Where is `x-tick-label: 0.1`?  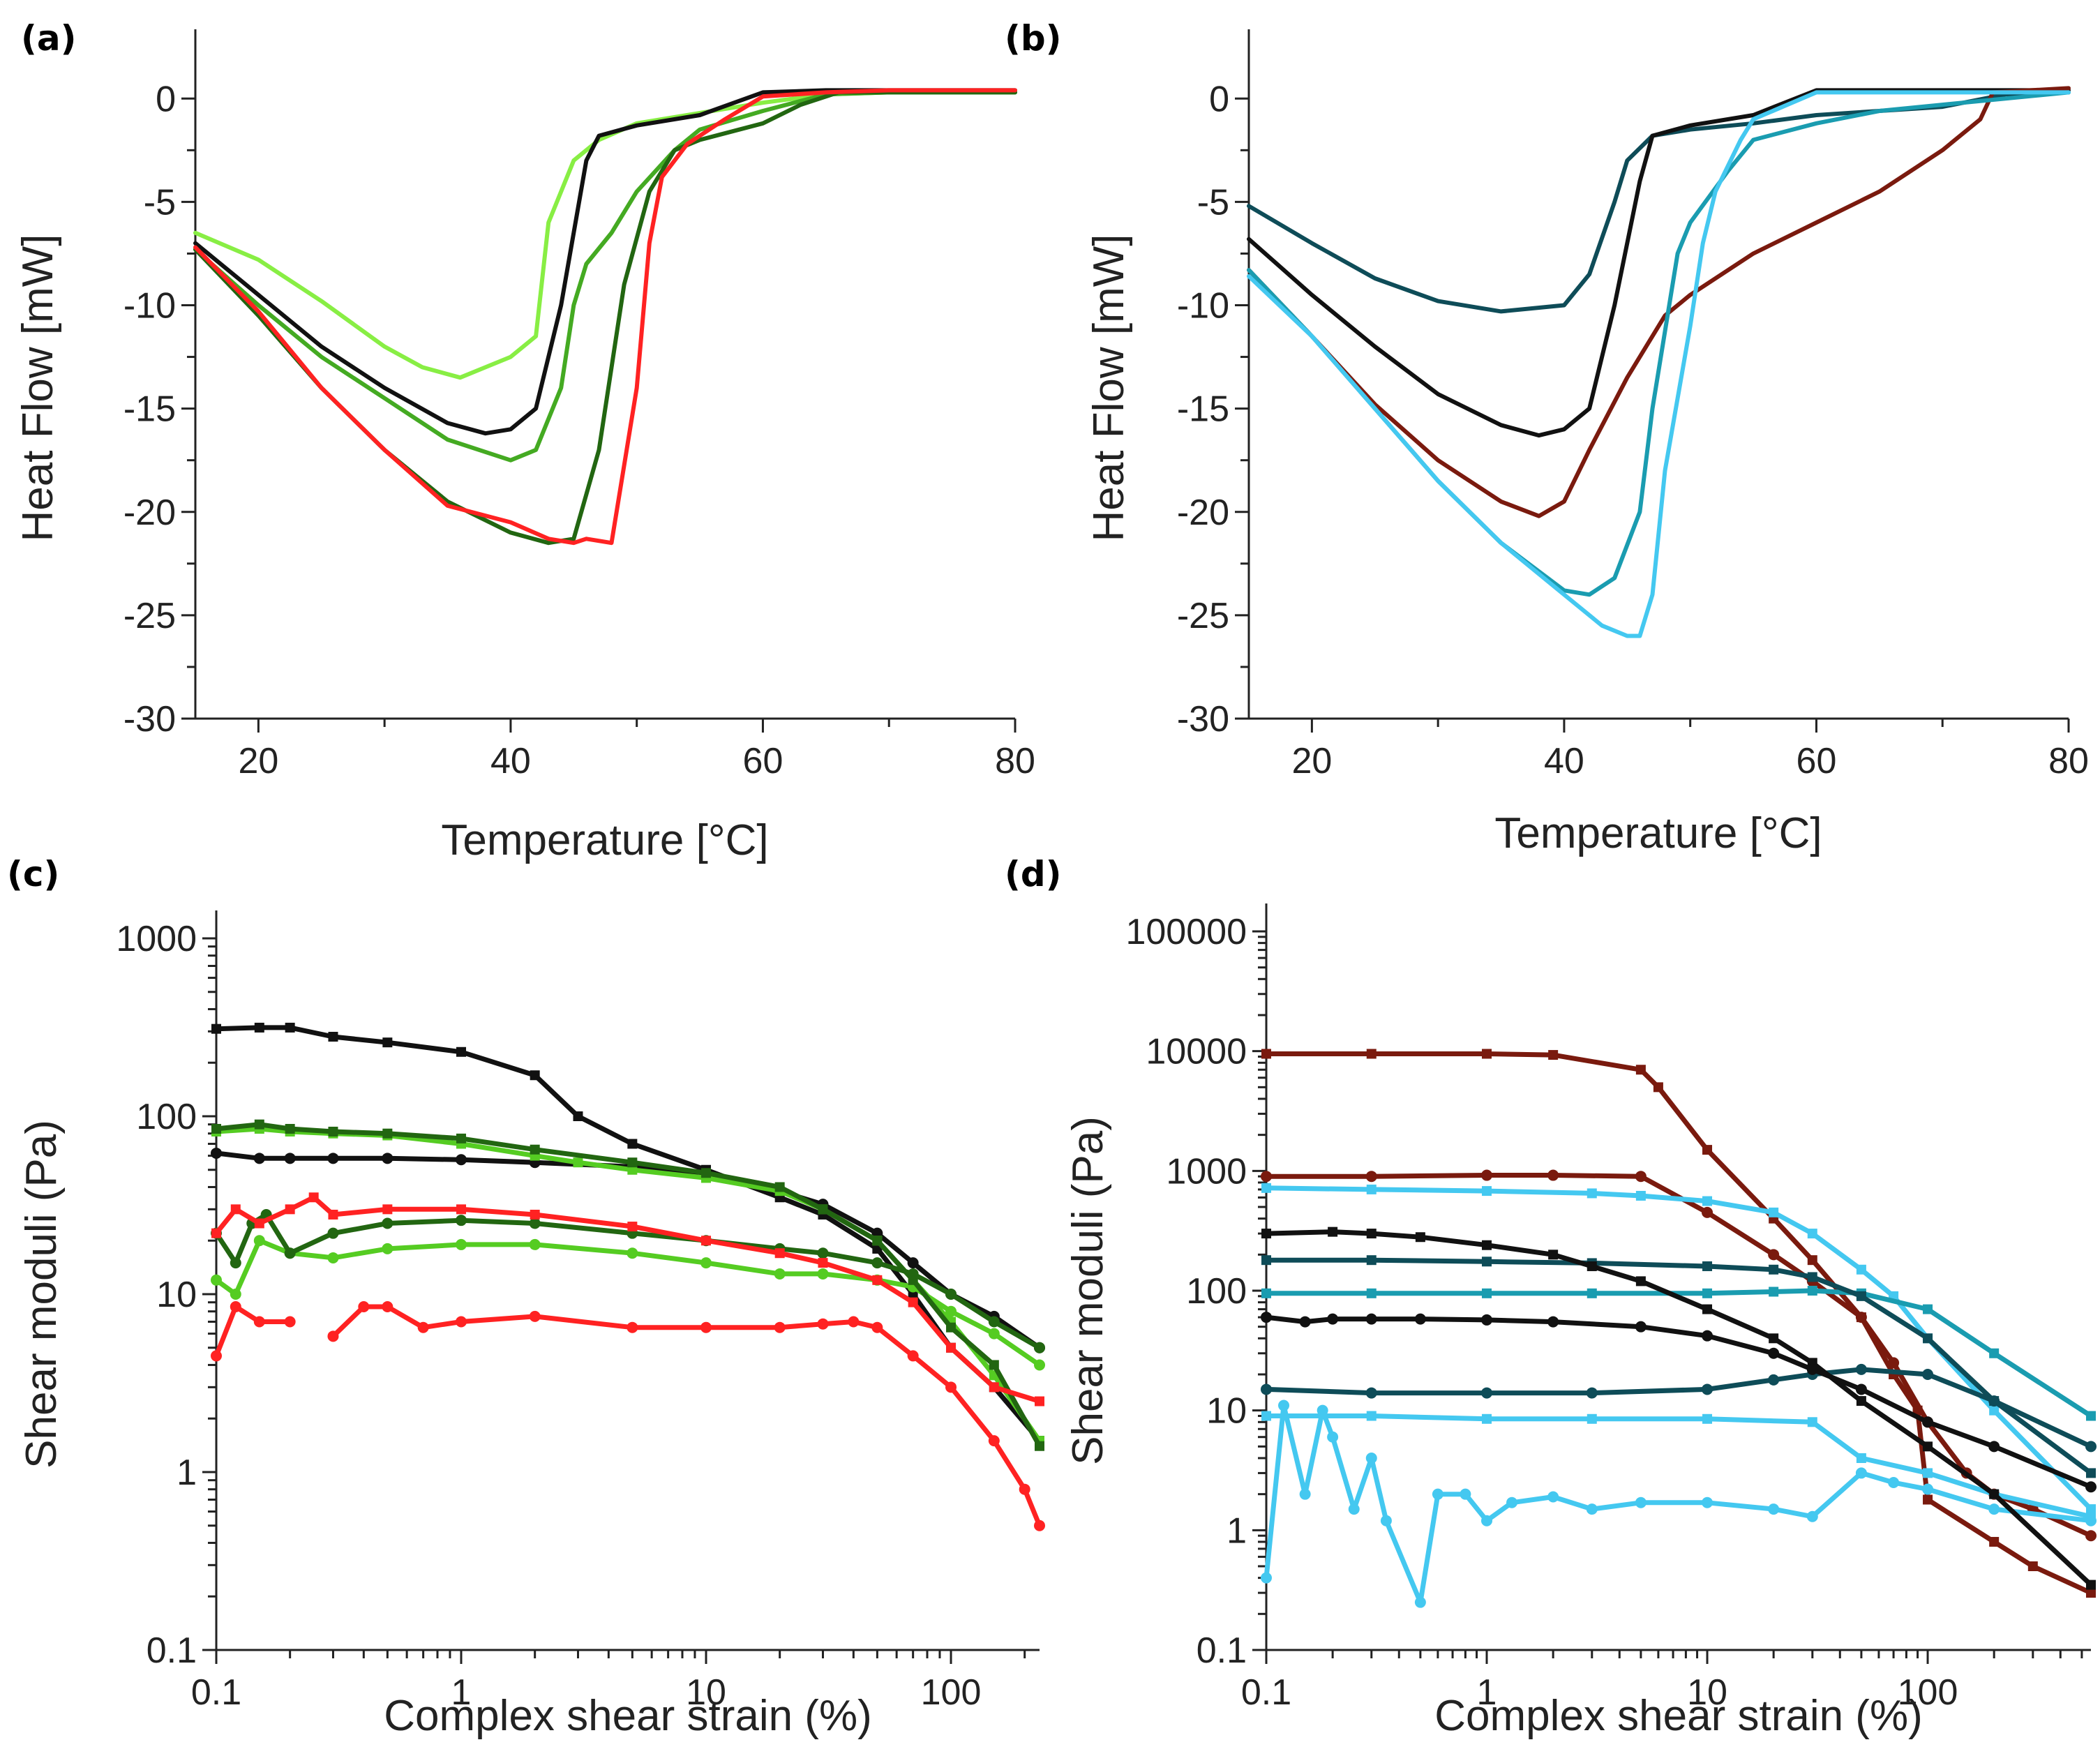
x-tick-label: 0.1 is located at coordinates (1266, 1692).